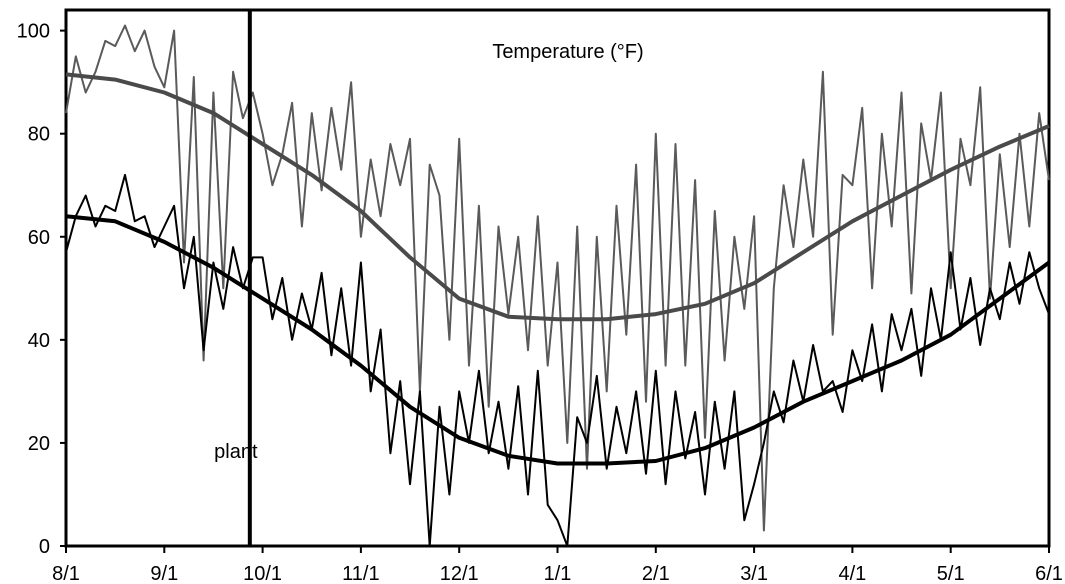 The height and width of the screenshot is (584, 1065). What do you see at coordinates (44, 547) in the screenshot?
I see `y-tick-label: 0` at bounding box center [44, 547].